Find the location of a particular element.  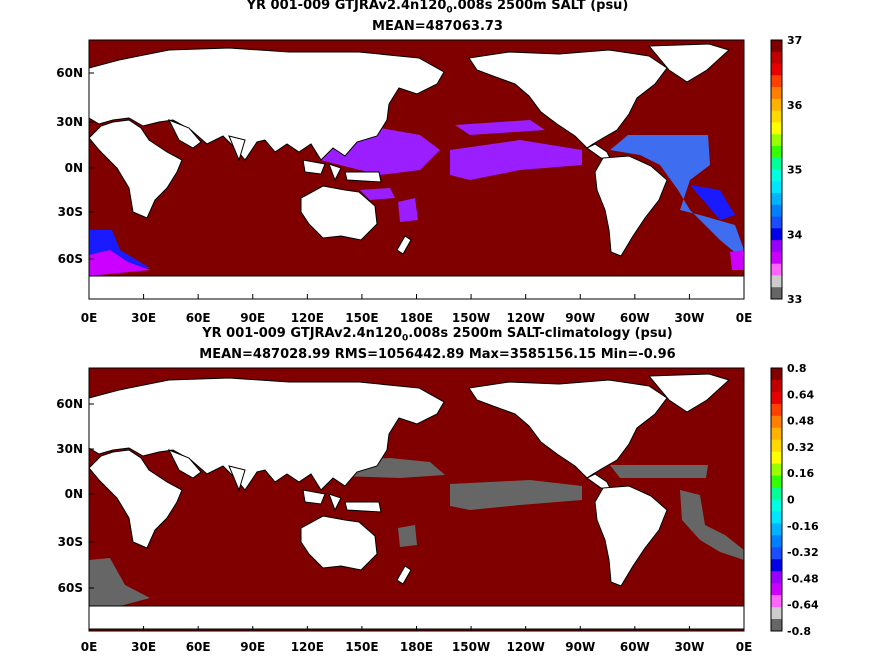

panel1-x-tick-label: 120E is located at coordinates (307, 318).